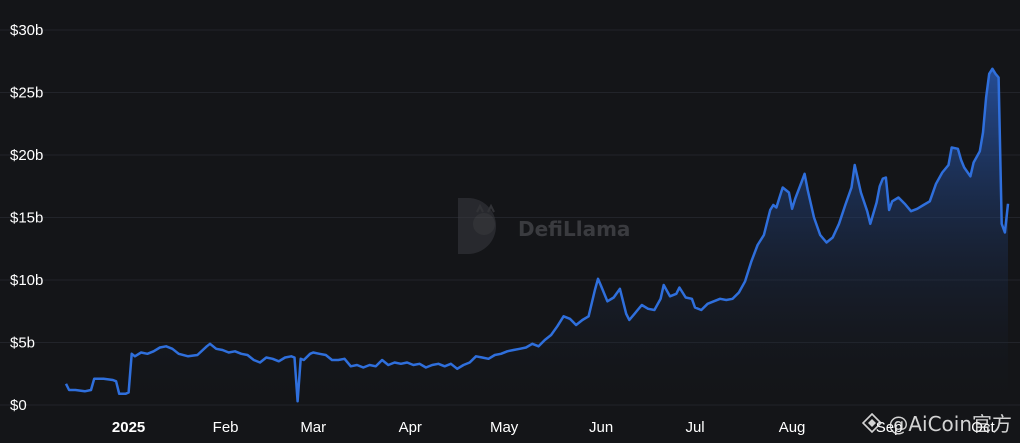  Describe the element at coordinates (22, 343) in the screenshot. I see `y-tick-label: $5b` at that location.